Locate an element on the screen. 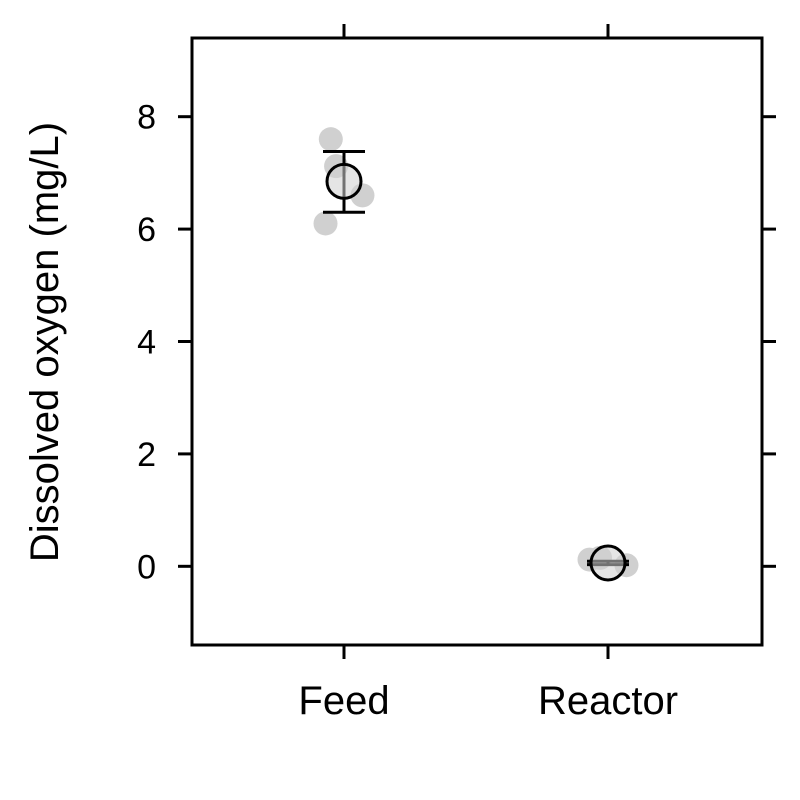  y-tick-label: 4 is located at coordinates (146, 343).